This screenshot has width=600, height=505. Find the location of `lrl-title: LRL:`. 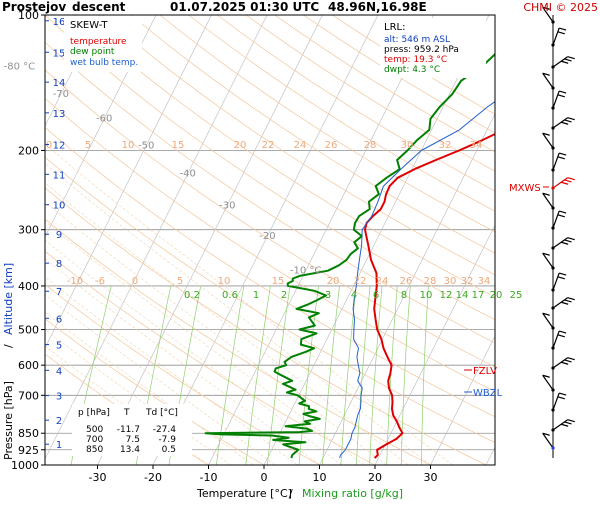

lrl-title: LRL: is located at coordinates (394, 27).